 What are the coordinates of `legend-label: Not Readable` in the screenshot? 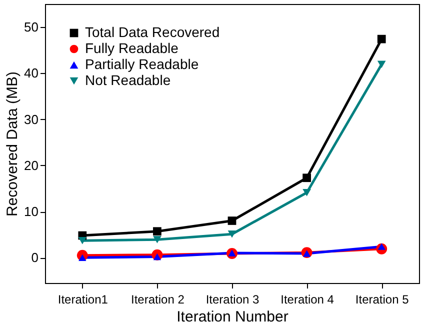 It's located at (128, 80).